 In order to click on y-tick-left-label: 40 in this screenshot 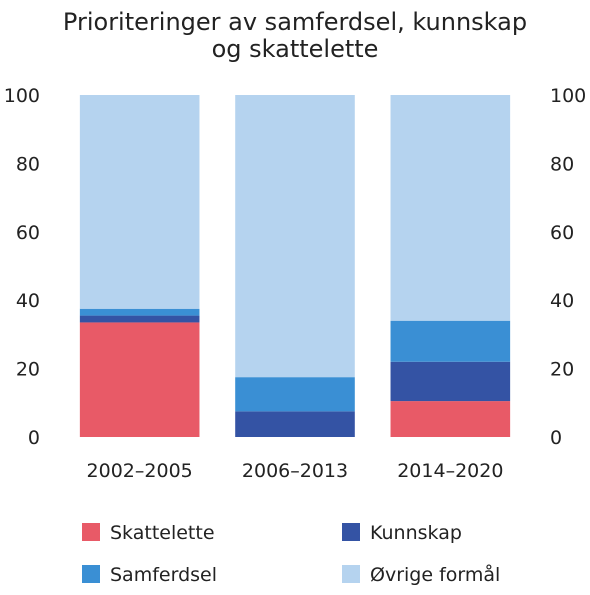, I will do `click(28, 301)`.